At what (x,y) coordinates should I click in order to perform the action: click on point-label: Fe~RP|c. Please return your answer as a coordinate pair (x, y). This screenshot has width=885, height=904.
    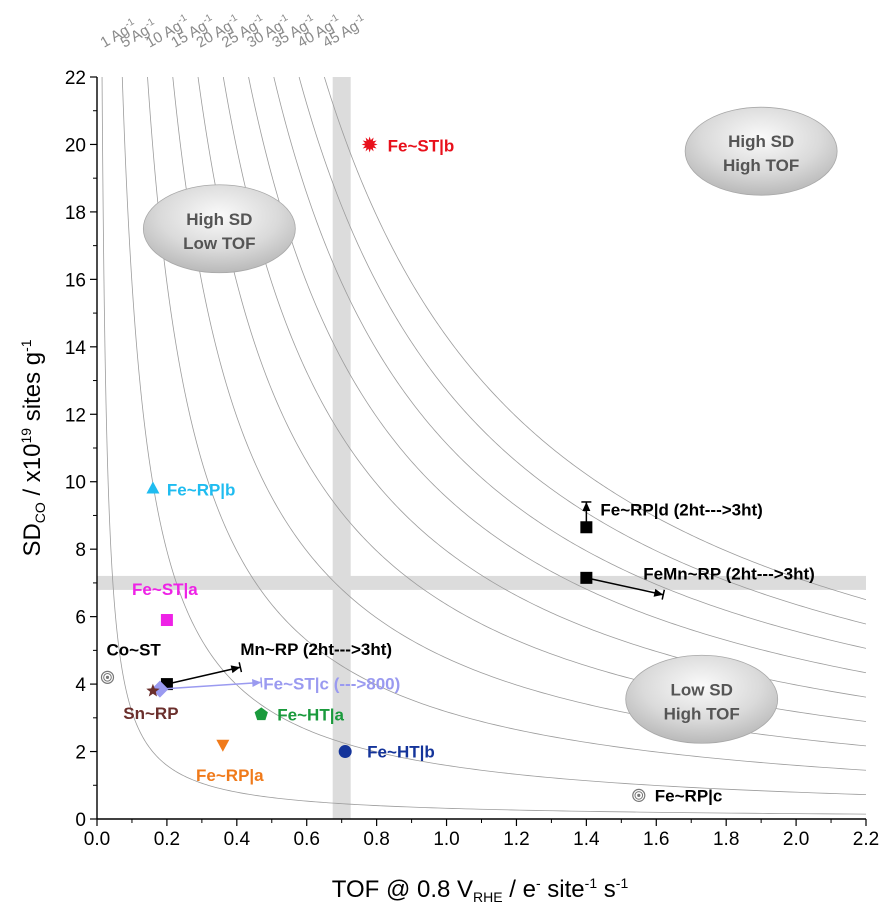
    Looking at the image, I should click on (689, 795).